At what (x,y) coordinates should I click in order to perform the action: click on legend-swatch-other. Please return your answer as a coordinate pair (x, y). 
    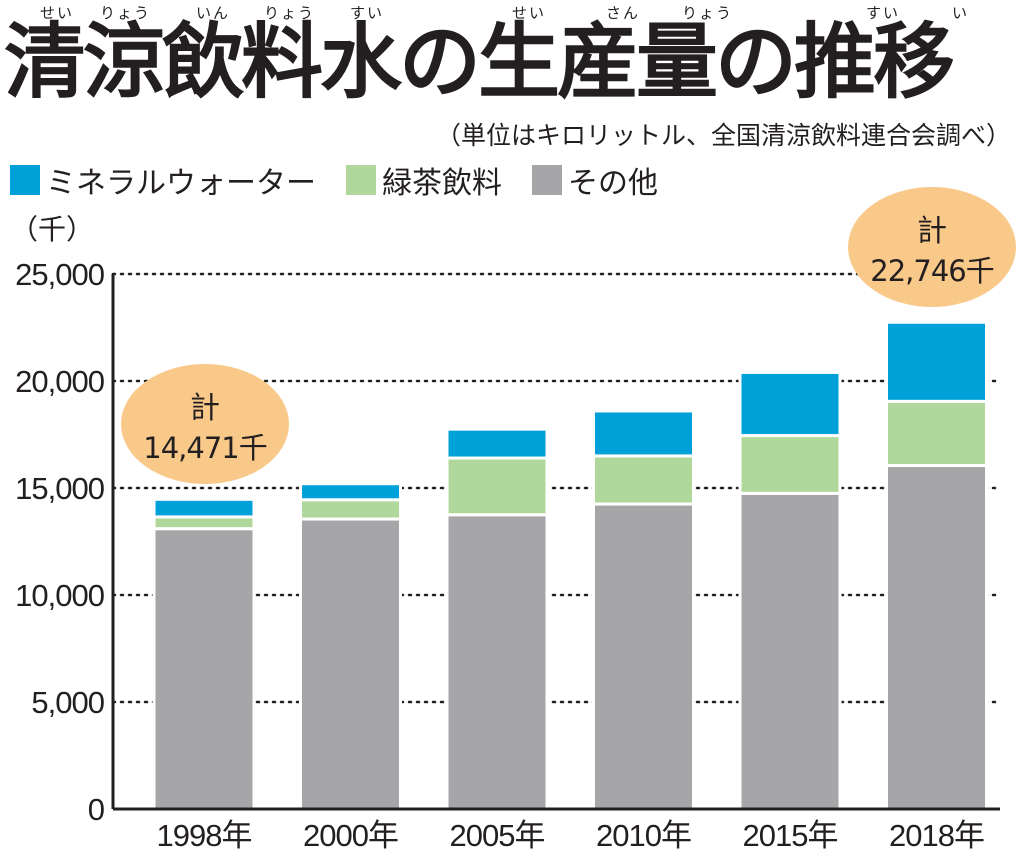
    Looking at the image, I should click on (547, 180).